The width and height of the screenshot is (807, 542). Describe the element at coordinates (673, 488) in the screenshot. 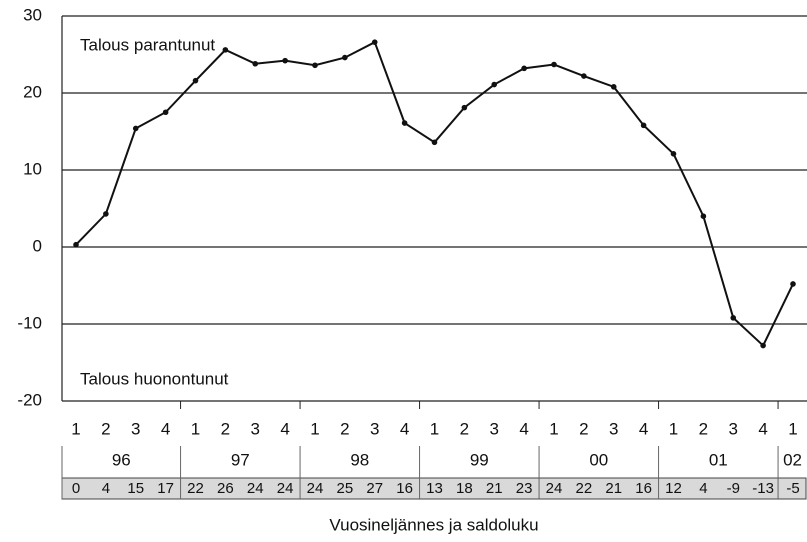

I see `value-label: 12` at that location.